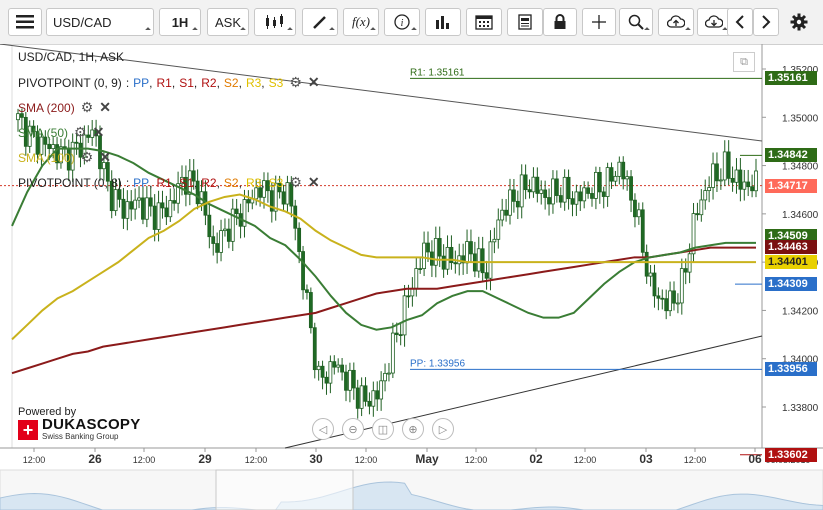  Describe the element at coordinates (25, 22) in the screenshot. I see `hamburger-menu-button` at that location.